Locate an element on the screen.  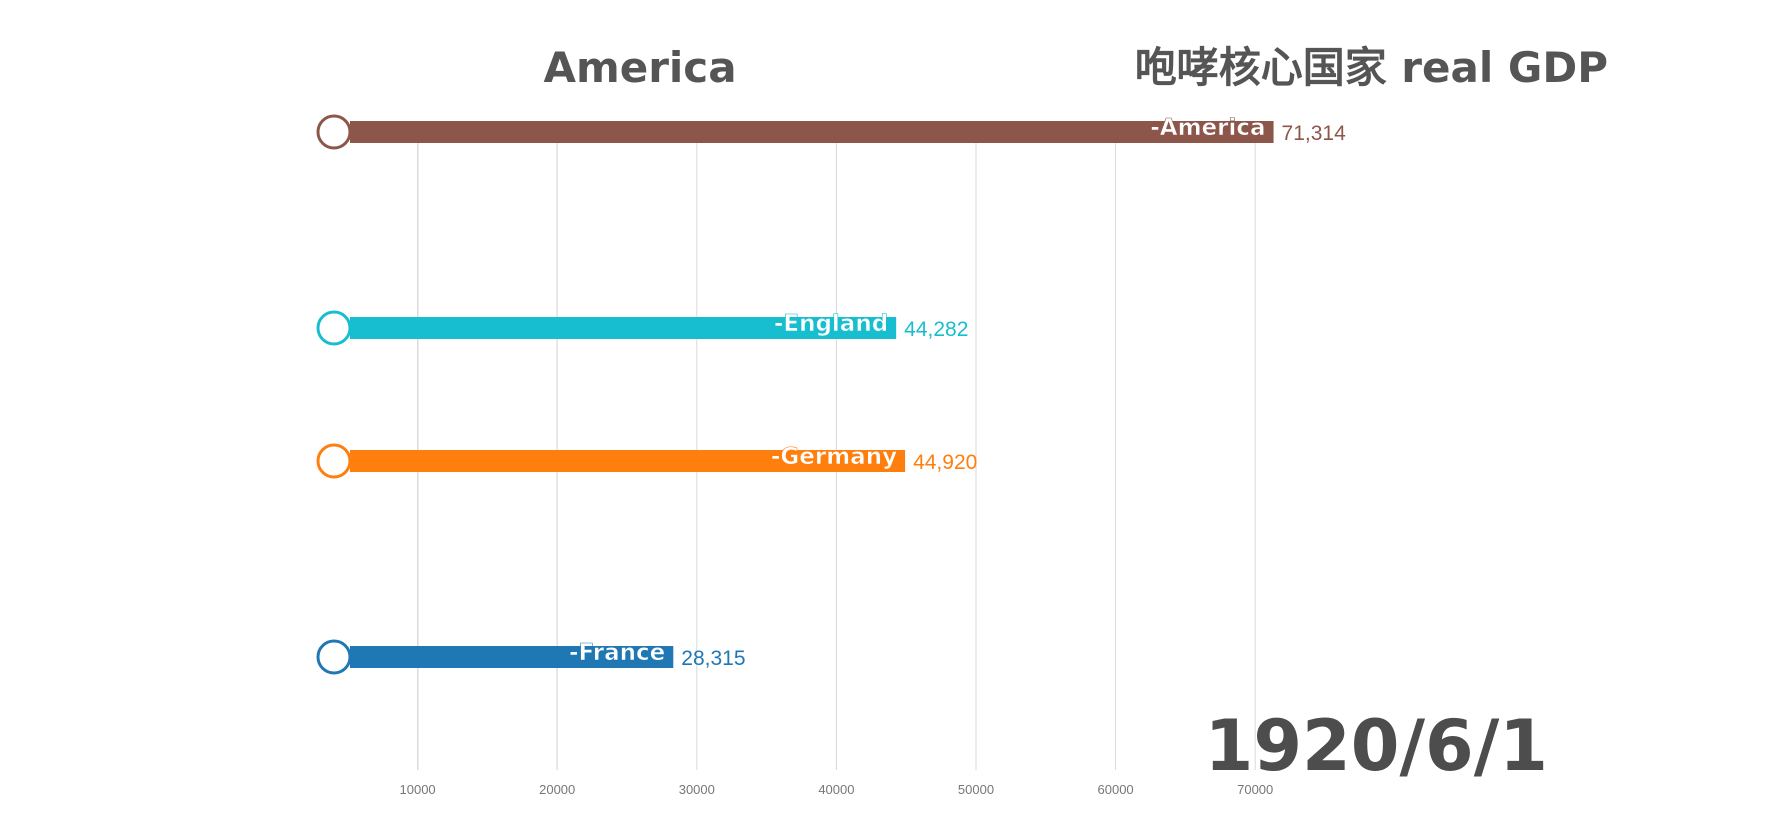
x-axis-ticks: 10000 20000 30000 40000 50000 60000 70000 is located at coordinates (837, 789).